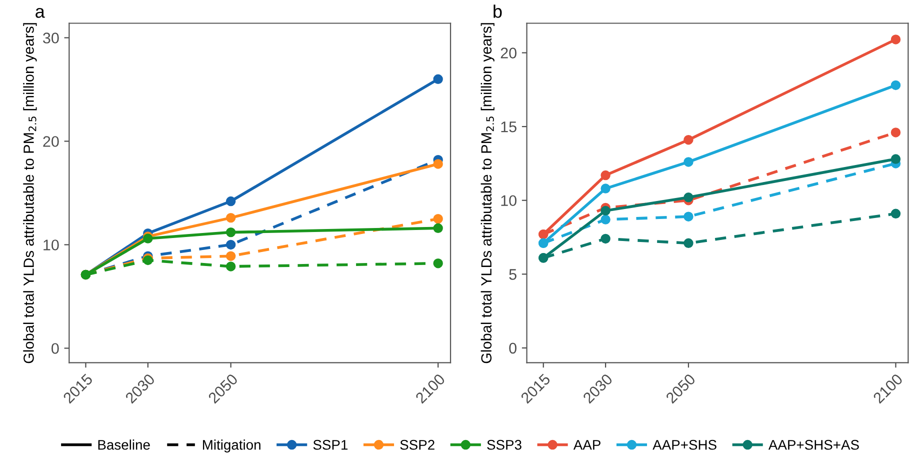  Describe the element at coordinates (124, 445) in the screenshot. I see `text: Baseline` at that location.